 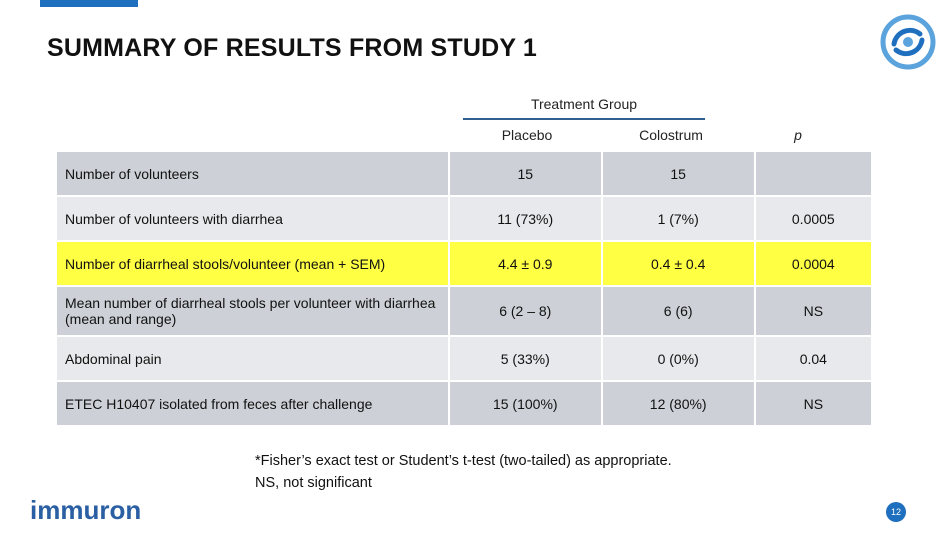 What do you see at coordinates (253, 219) in the screenshot?
I see `row-label: Number of volunteers with diarrhea` at bounding box center [253, 219].